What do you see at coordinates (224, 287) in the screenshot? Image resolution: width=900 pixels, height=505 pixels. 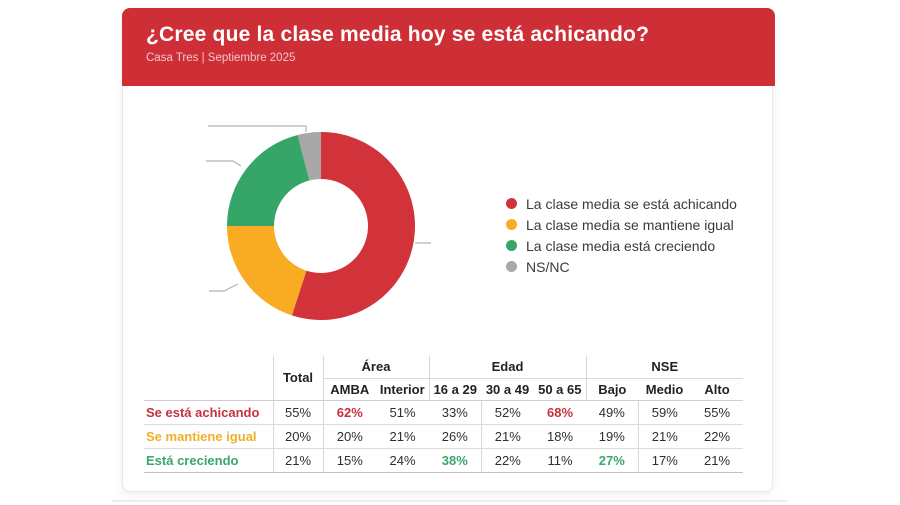 I see `callout-line-igual` at bounding box center [224, 287].